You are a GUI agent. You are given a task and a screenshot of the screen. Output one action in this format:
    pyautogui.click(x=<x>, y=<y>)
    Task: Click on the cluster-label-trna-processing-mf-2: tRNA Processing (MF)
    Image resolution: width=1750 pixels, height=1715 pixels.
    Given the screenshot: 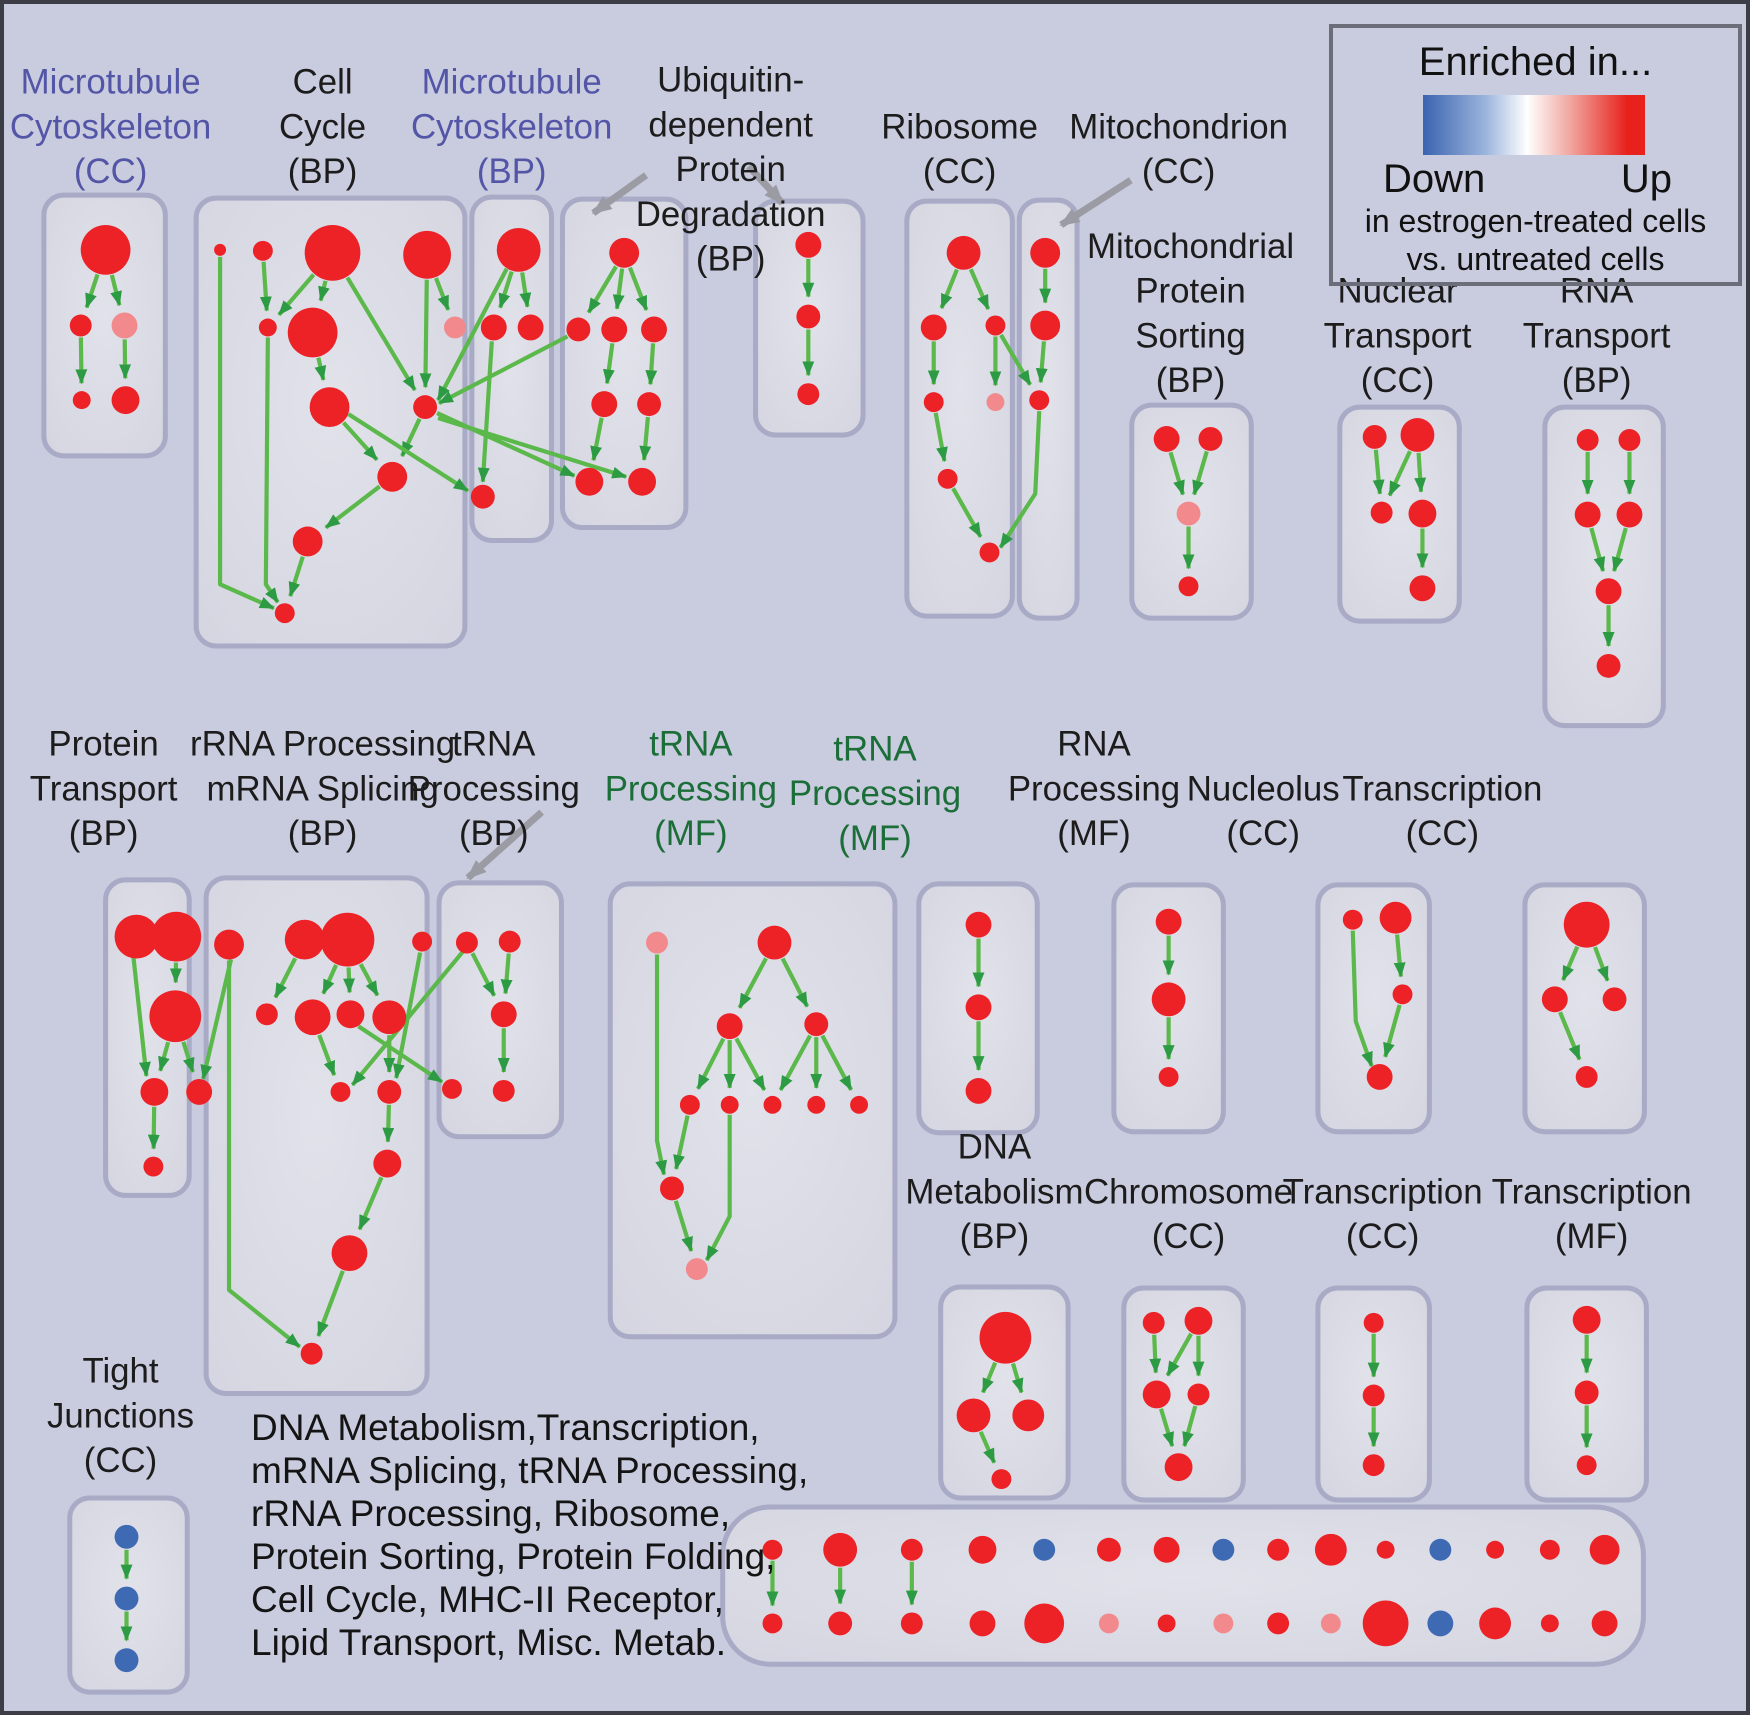 What is the action you would take?
    pyautogui.click(x=875, y=793)
    